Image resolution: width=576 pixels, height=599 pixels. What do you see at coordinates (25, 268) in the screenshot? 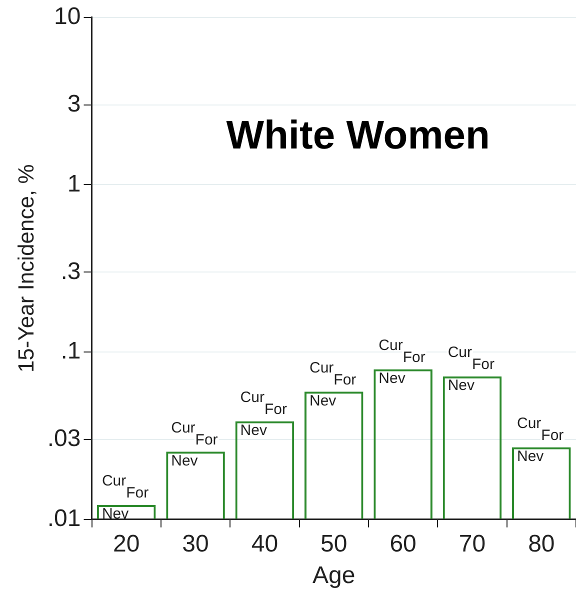
I see `y-axis-title: 15-Year Incidence, %` at bounding box center [25, 268].